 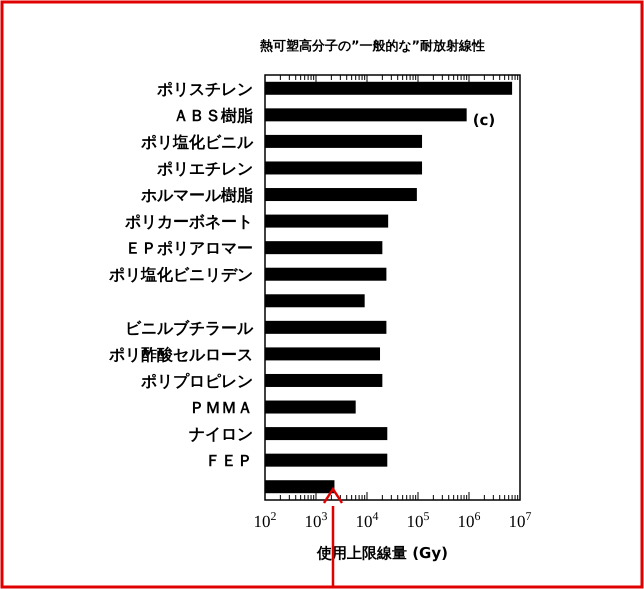 What do you see at coordinates (213, 115) in the screenshot?
I see `y-tick-label: ＡＢＳ樹脂` at bounding box center [213, 115].